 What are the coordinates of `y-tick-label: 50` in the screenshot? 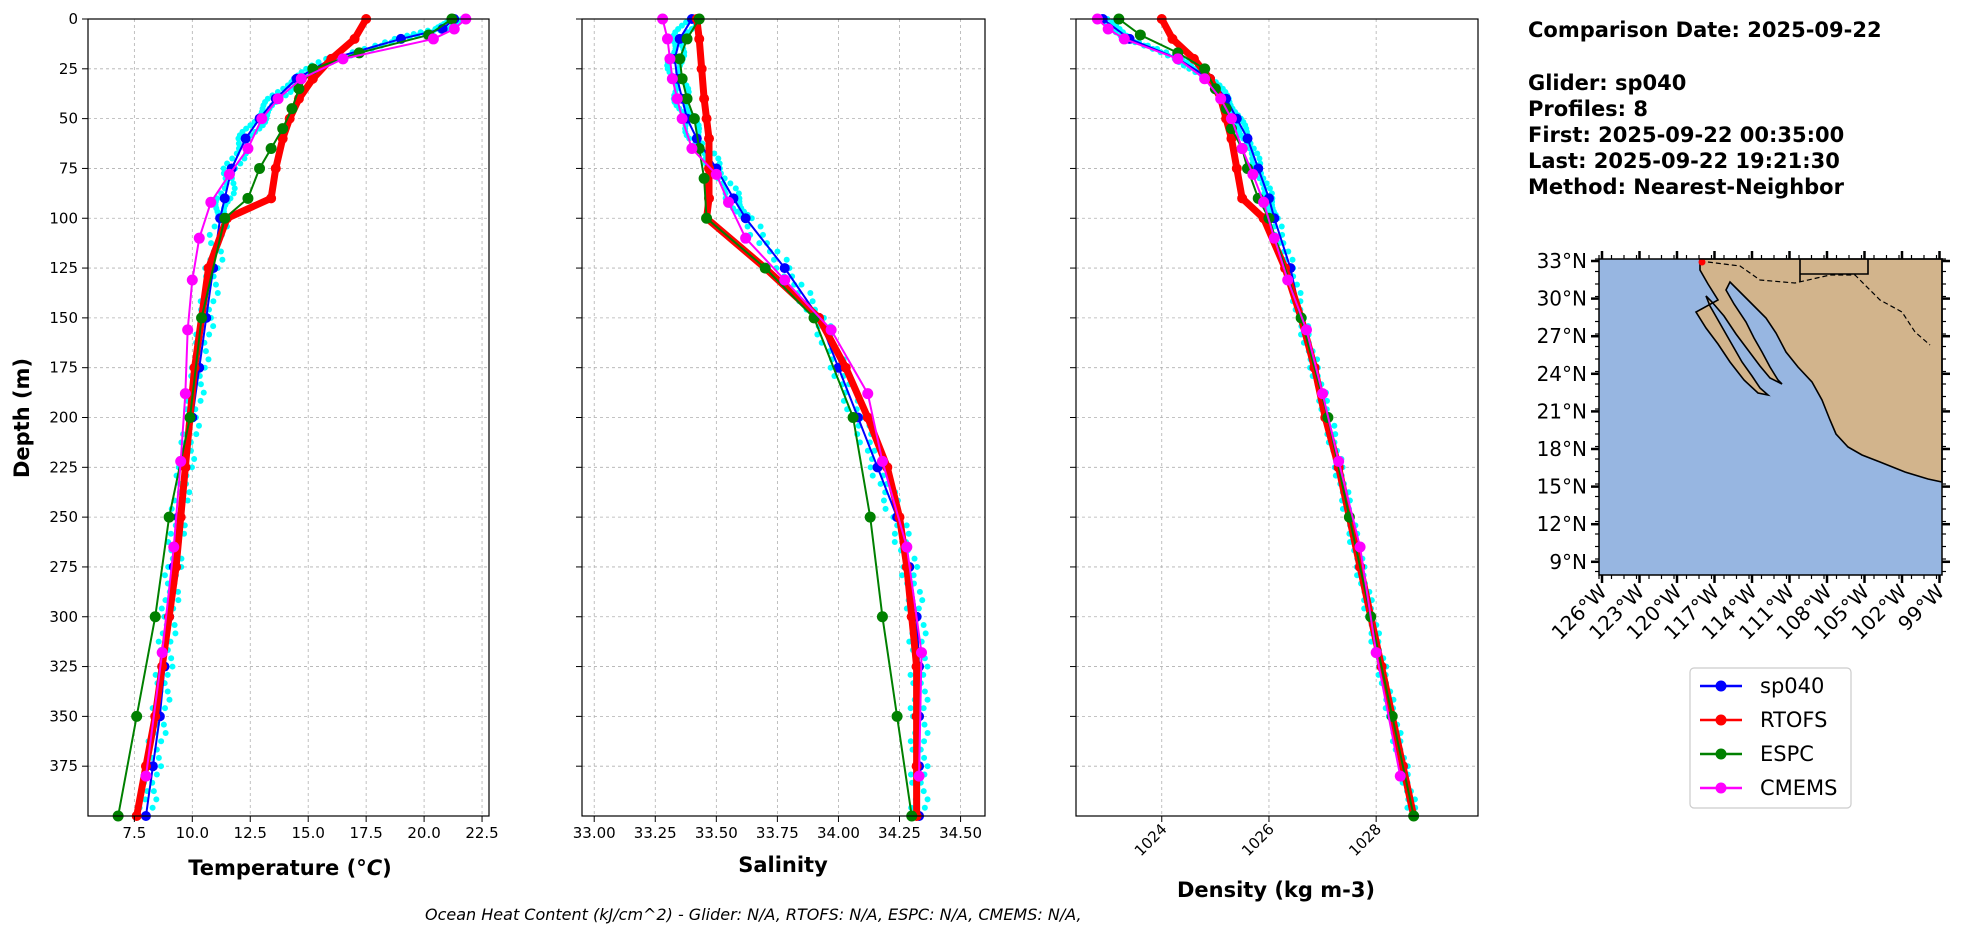 It's located at (68, 119).